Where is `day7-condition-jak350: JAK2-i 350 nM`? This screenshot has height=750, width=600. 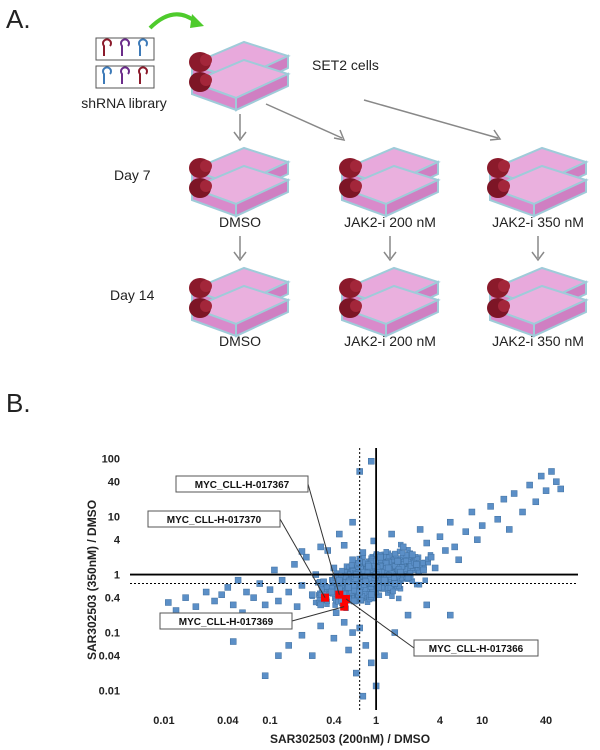
day7-condition-jak350: JAK2-i 350 nM is located at coordinates (538, 222).